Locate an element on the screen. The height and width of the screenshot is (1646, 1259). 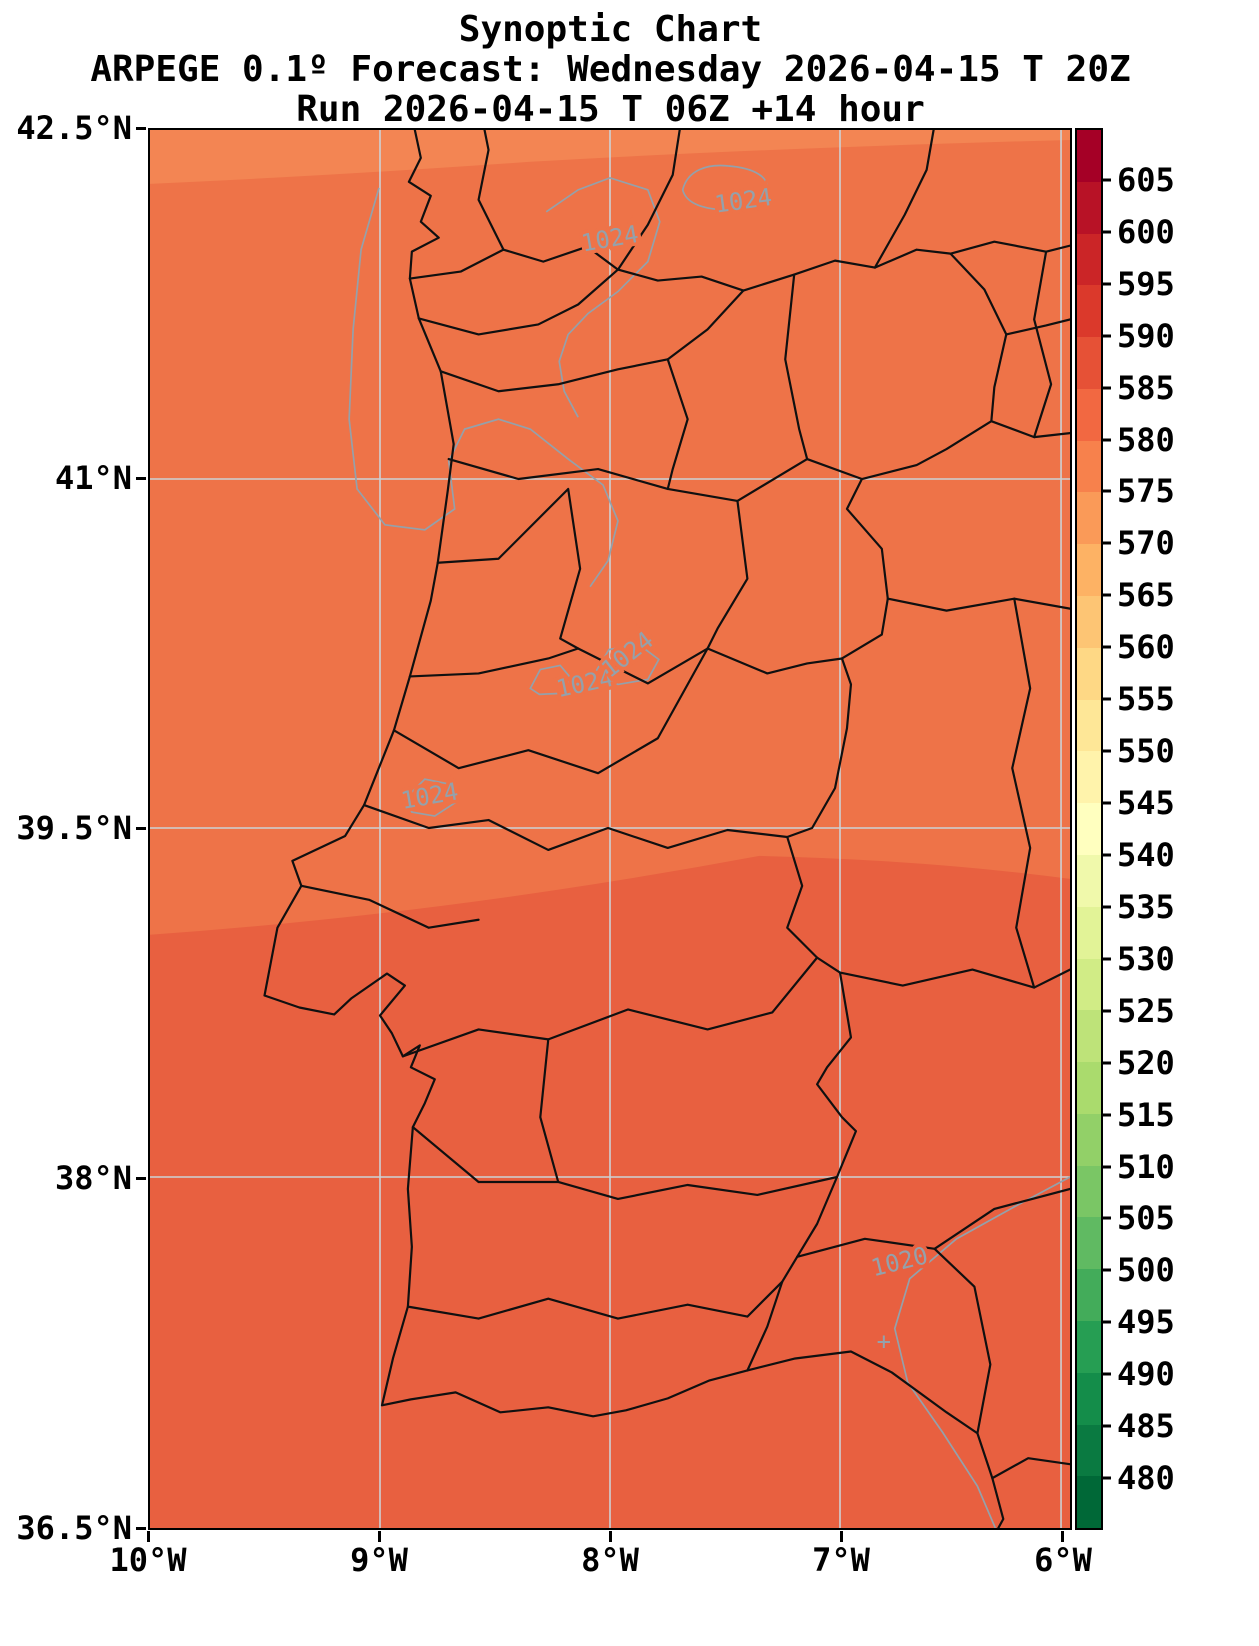
colorbar-tick-label: 575 is located at coordinates (1146, 491).